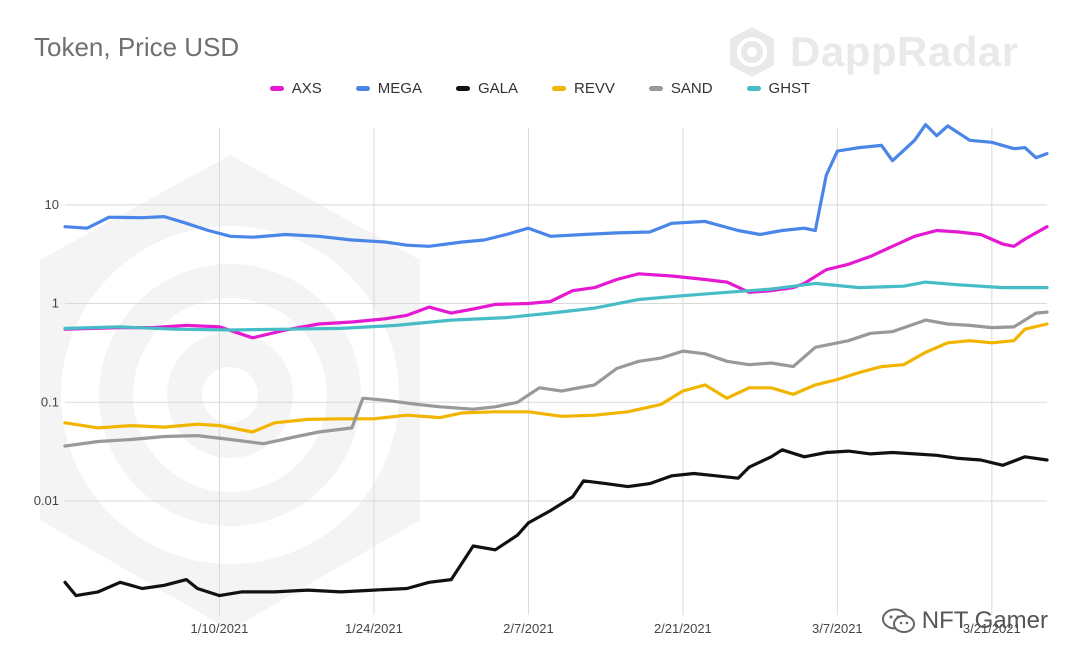  I want to click on legend-item-sand: SAND, so click(680, 88).